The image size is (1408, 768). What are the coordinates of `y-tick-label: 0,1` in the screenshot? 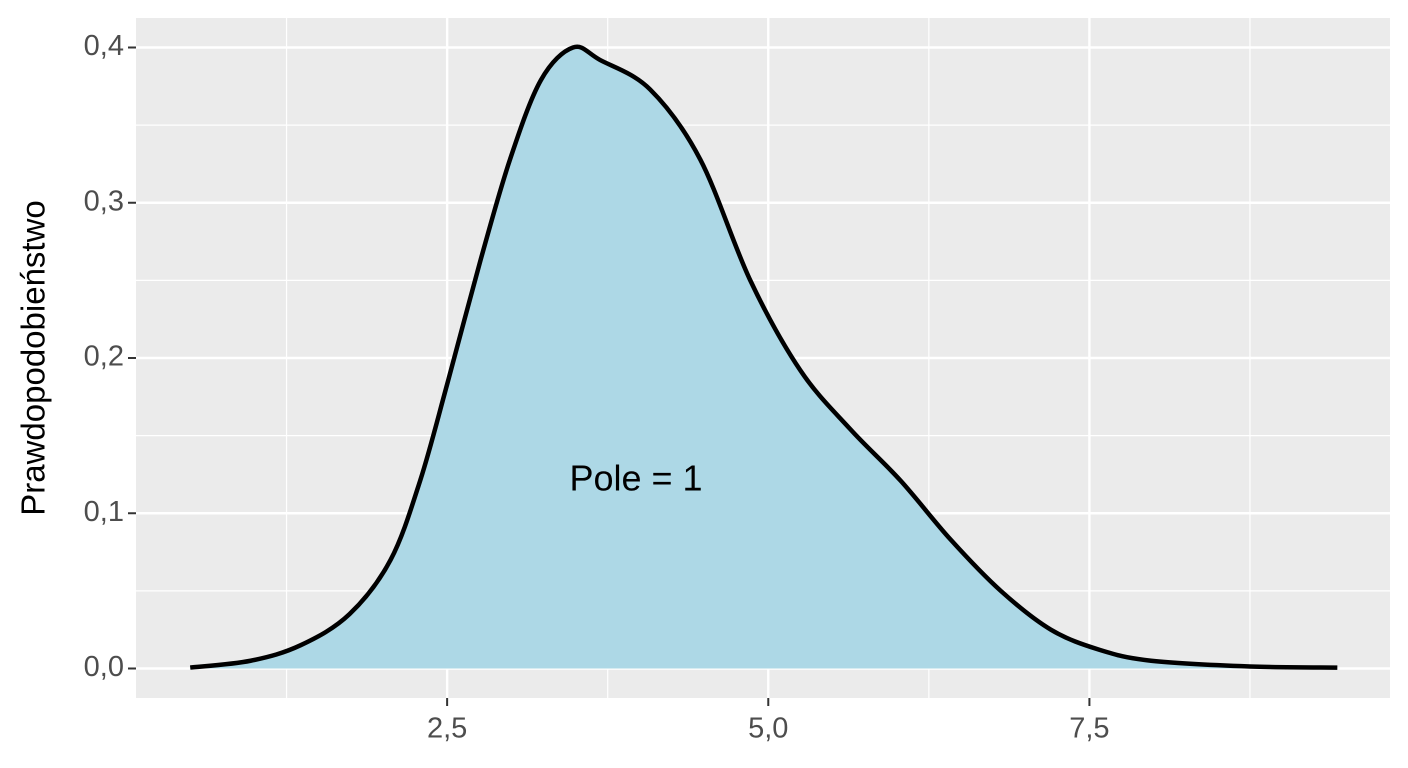 It's located at (104, 512).